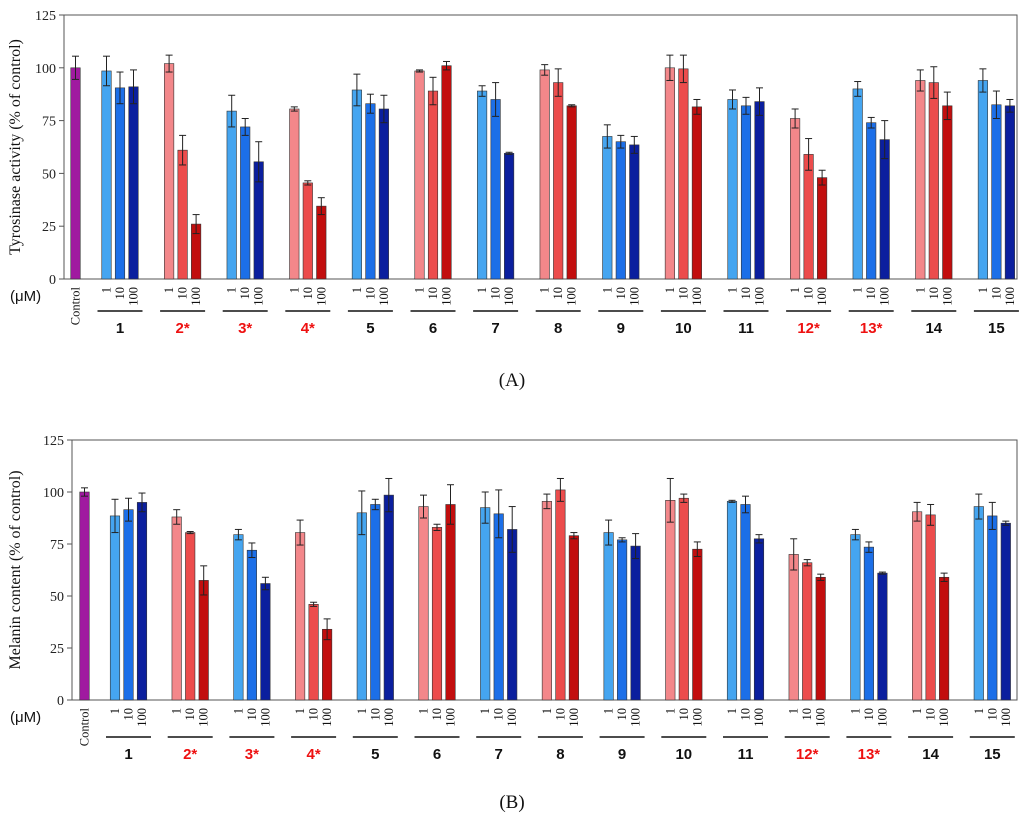 The image size is (1024, 830). What do you see at coordinates (76, 305) in the screenshot?
I see `control-label: Control` at bounding box center [76, 305].